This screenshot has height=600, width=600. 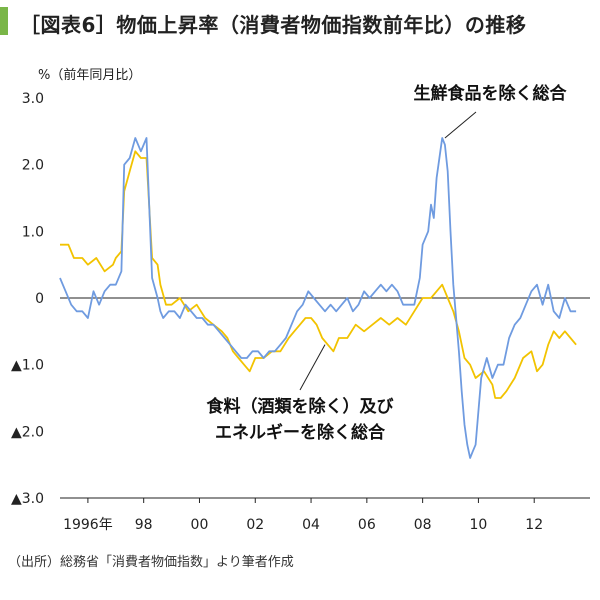 What do you see at coordinates (27, 432) in the screenshot?
I see `y-tick-label: ▲2.0` at bounding box center [27, 432].